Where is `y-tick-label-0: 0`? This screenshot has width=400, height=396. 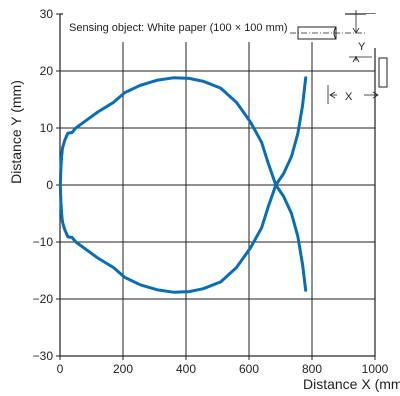 y-tick-label-0: 0 is located at coordinates (49, 185).